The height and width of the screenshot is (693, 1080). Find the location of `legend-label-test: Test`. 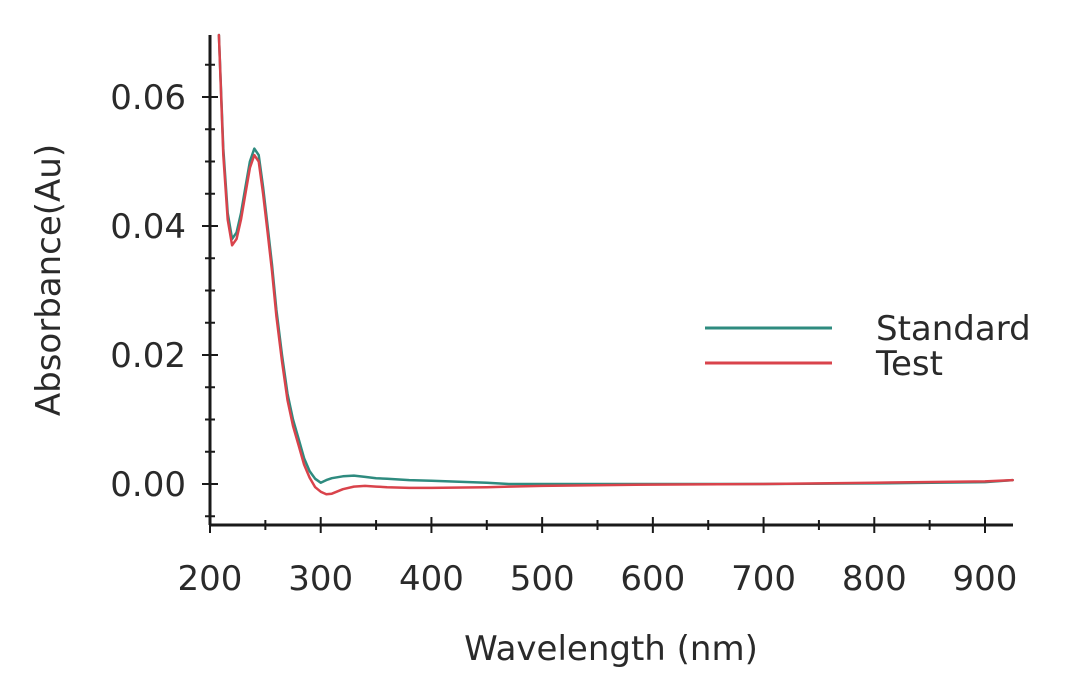

legend-label-test: Test is located at coordinates (909, 364).